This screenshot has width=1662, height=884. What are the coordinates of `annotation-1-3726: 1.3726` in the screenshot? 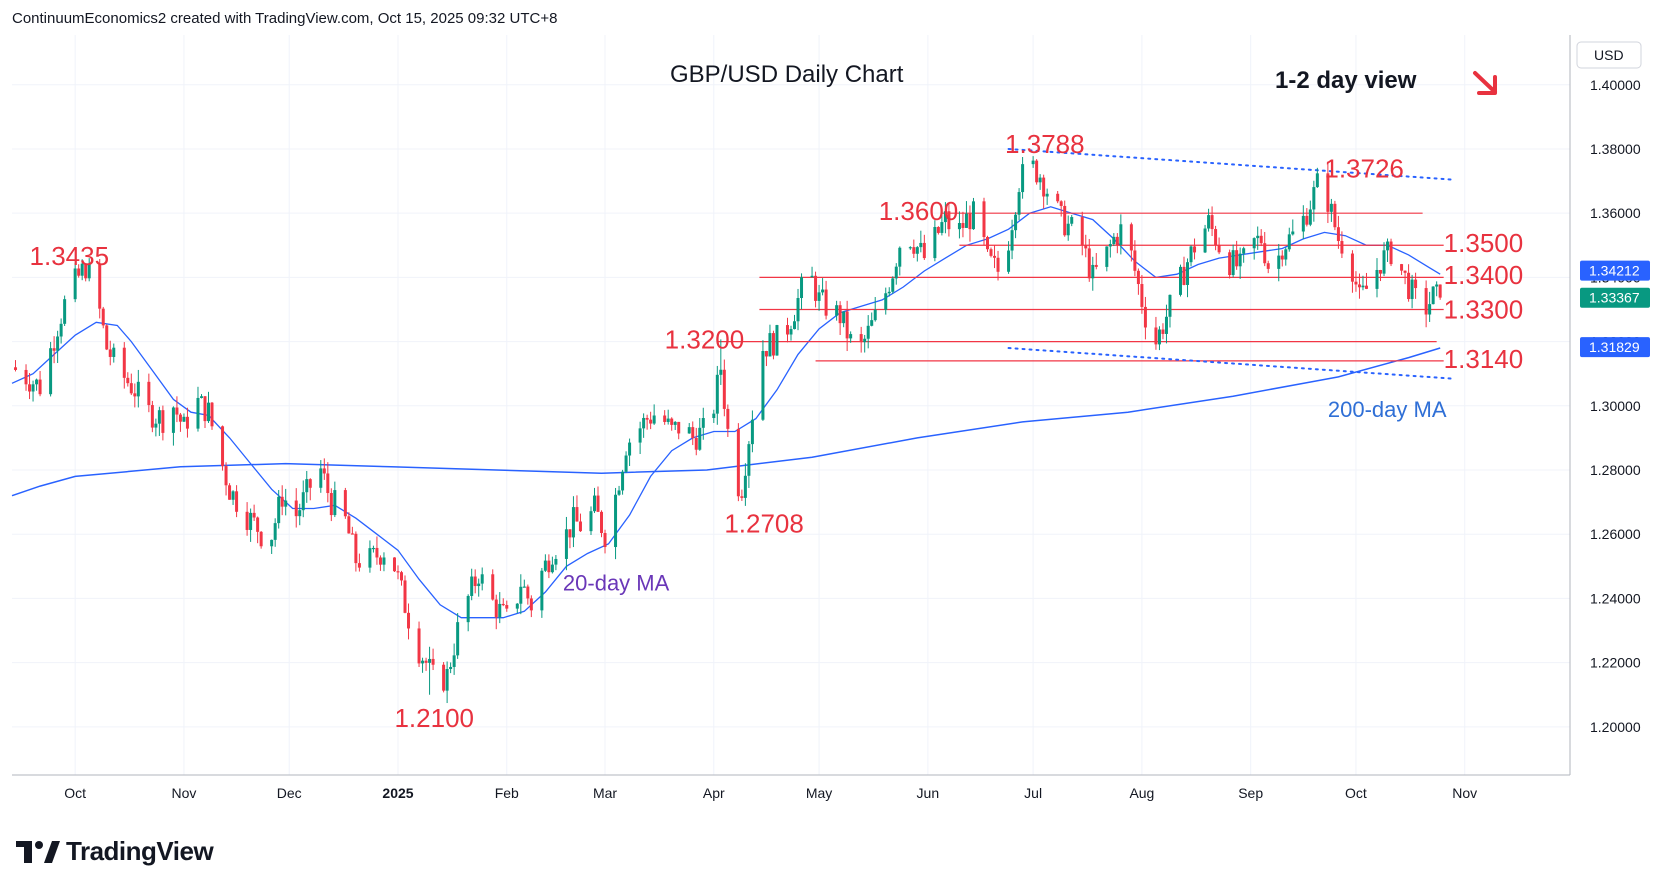 It's located at (1364, 169).